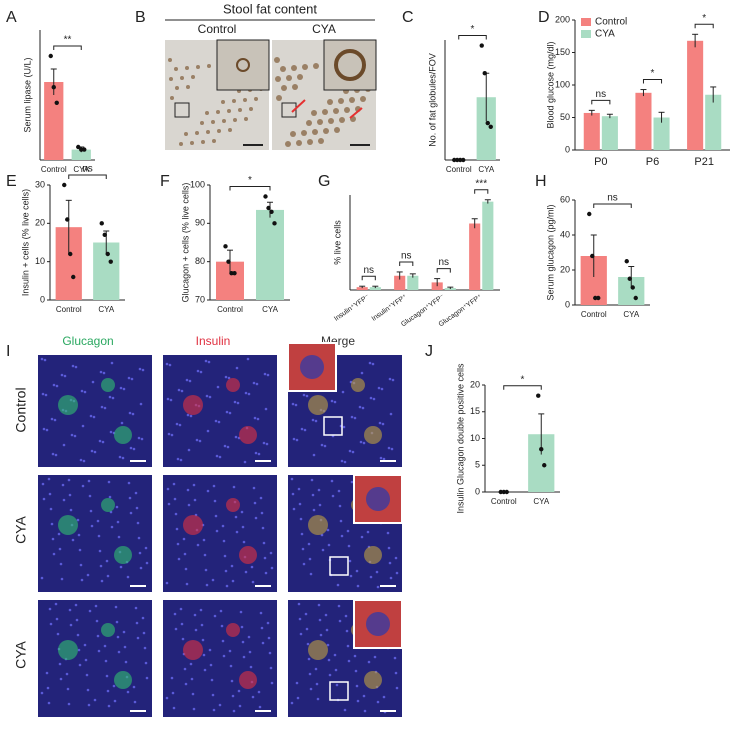 This screenshot has width=740, height=729. I want to click on panel-letter: C, so click(408, 17).